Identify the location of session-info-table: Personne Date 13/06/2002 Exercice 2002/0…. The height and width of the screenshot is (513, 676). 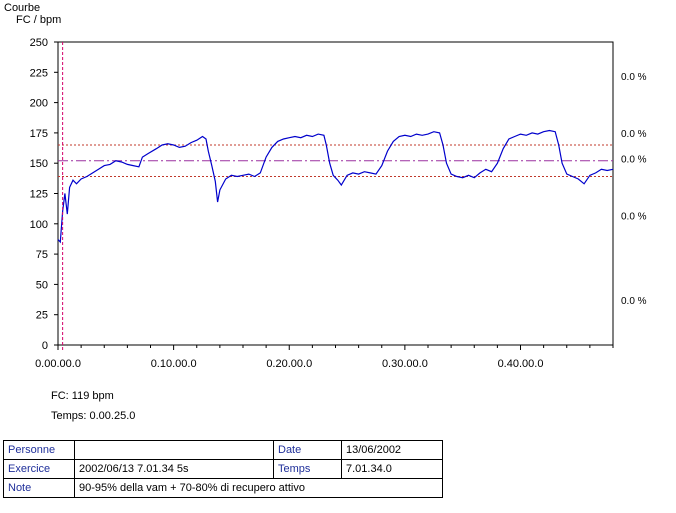
(223, 469).